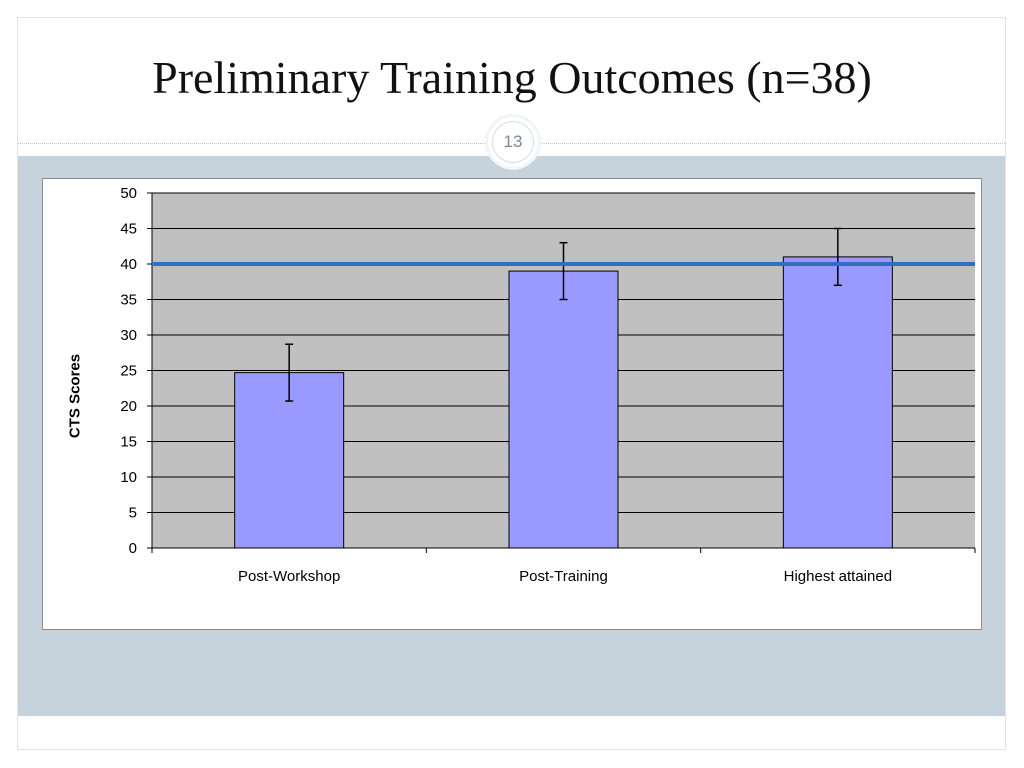 This screenshot has width=1024, height=768. What do you see at coordinates (128, 371) in the screenshot?
I see `y-tick-label: 25` at bounding box center [128, 371].